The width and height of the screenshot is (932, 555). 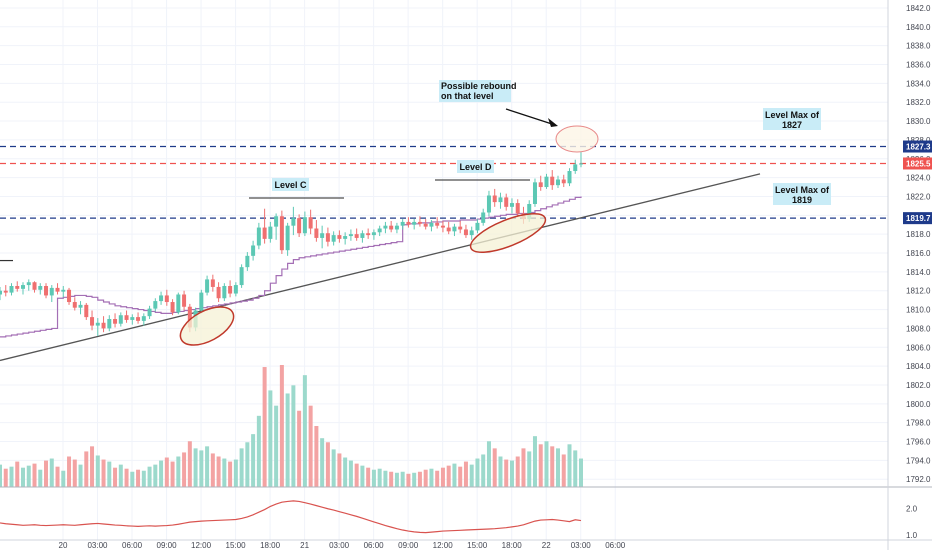 I want to click on time-tick-label: 15:00, so click(x=236, y=545).